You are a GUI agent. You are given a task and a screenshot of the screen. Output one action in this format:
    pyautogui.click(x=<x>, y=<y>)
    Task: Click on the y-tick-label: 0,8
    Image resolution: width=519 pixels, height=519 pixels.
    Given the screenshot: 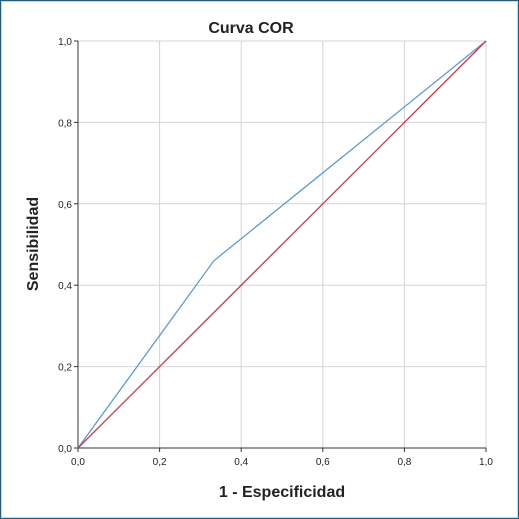 What is the action you would take?
    pyautogui.click(x=65, y=123)
    